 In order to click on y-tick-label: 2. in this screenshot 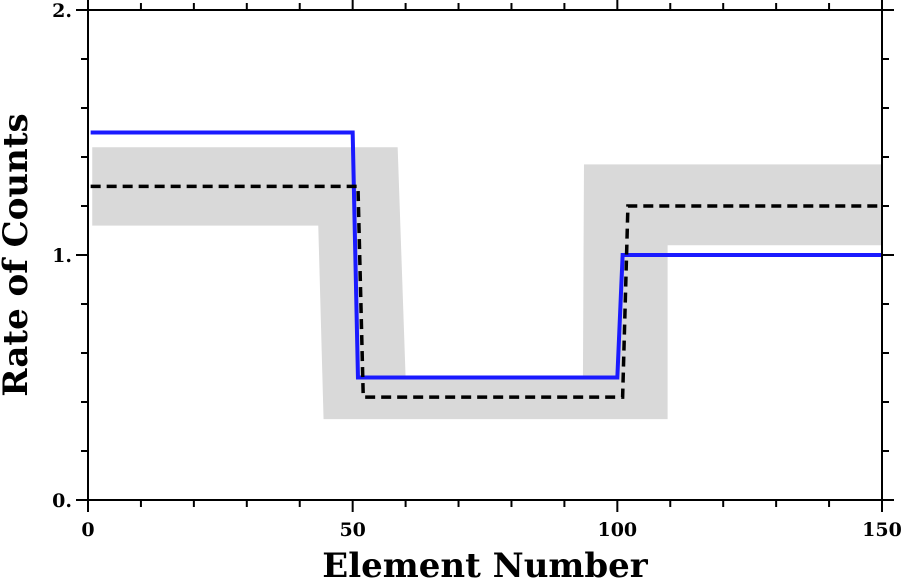, I will do `click(62, 11)`.